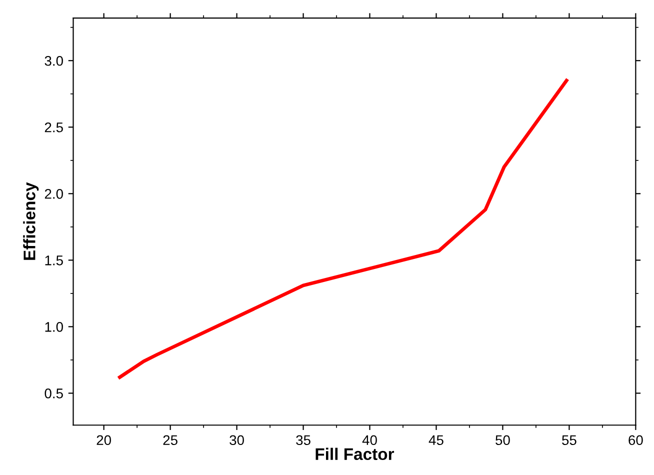  What do you see at coordinates (54, 327) in the screenshot?
I see `y-tick-label: 1.0` at bounding box center [54, 327].